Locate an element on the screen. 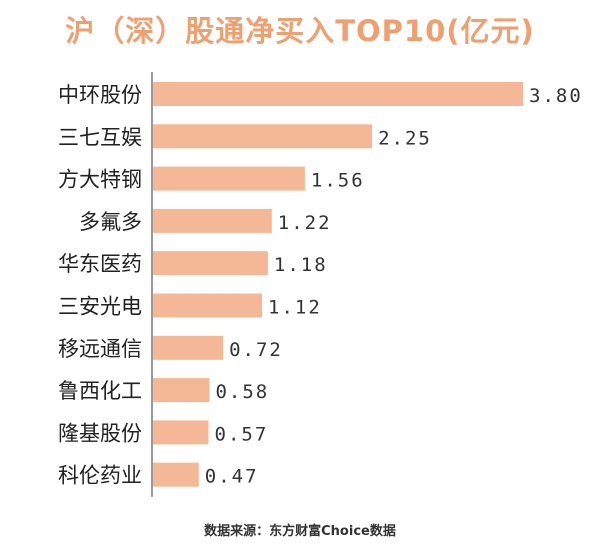  category-label: 三七互娱 is located at coordinates (100, 137).